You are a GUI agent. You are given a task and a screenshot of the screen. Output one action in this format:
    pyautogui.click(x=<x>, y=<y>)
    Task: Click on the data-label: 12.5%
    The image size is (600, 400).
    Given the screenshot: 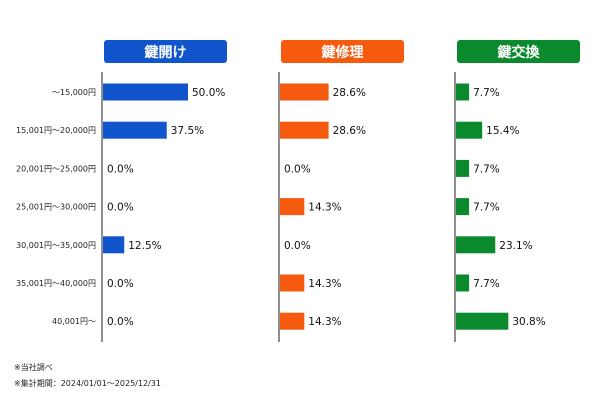 What is the action you would take?
    pyautogui.click(x=144, y=246)
    